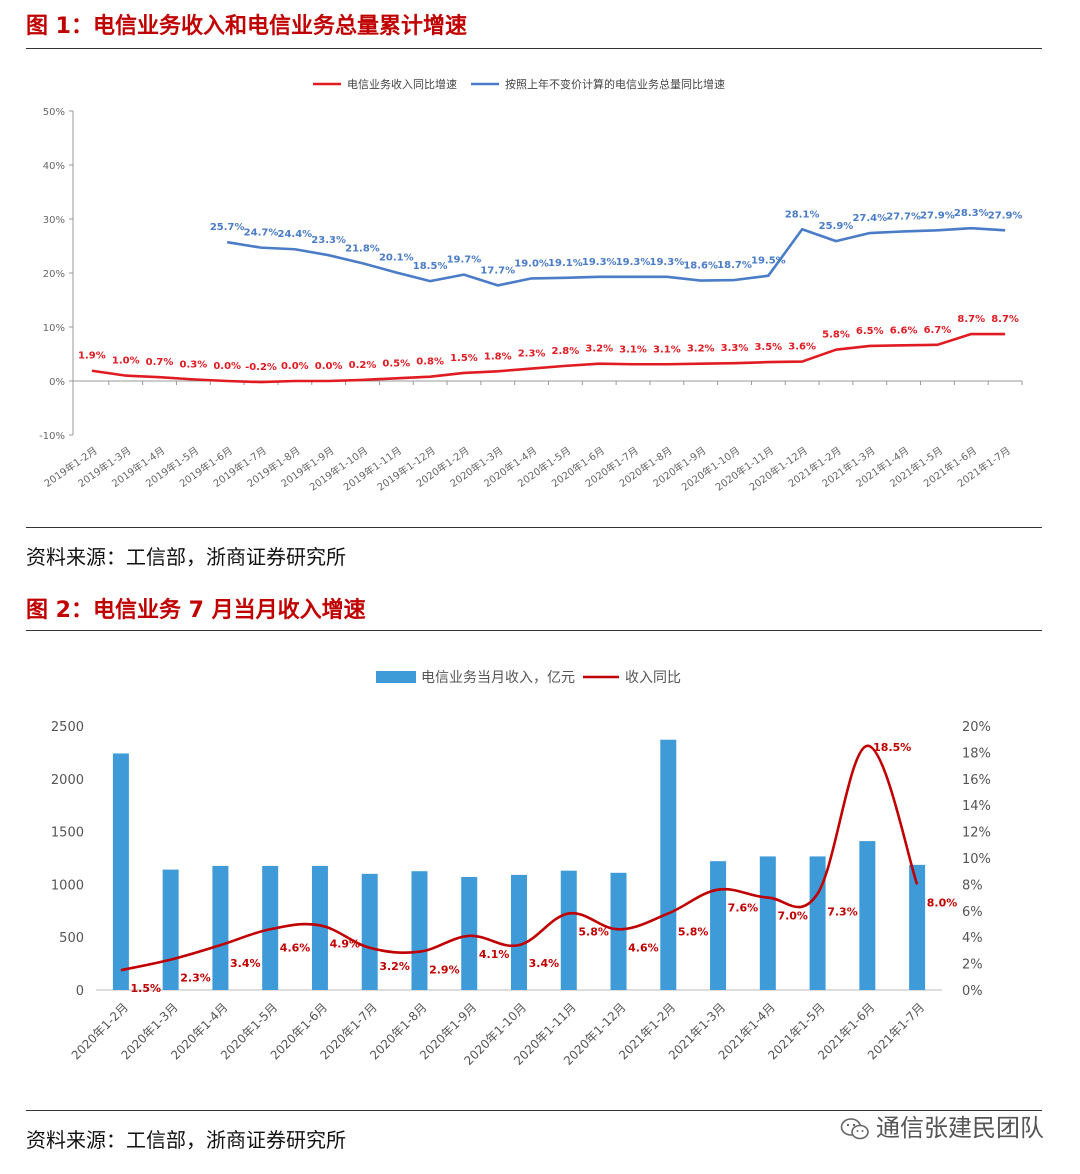 The height and width of the screenshot is (1174, 1080). Describe the element at coordinates (1005, 319) in the screenshot. I see `data-label: 8.7%` at that location.